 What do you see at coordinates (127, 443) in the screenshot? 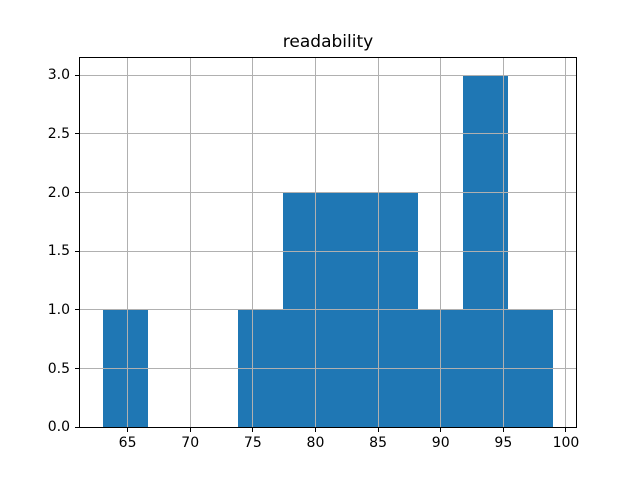
I see `x-tick-label: 65` at bounding box center [127, 443].